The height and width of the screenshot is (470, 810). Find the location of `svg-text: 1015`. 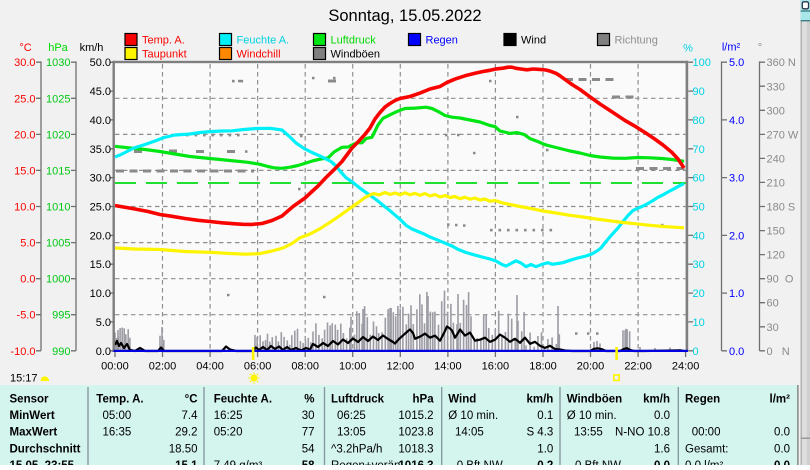

svg-text: 1015 is located at coordinates (58, 171).